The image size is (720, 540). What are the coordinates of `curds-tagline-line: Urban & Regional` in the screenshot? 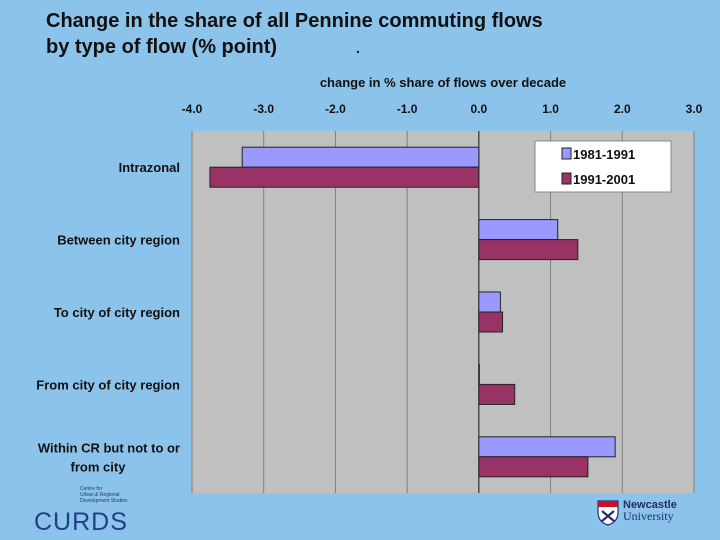 It's located at (100, 495).